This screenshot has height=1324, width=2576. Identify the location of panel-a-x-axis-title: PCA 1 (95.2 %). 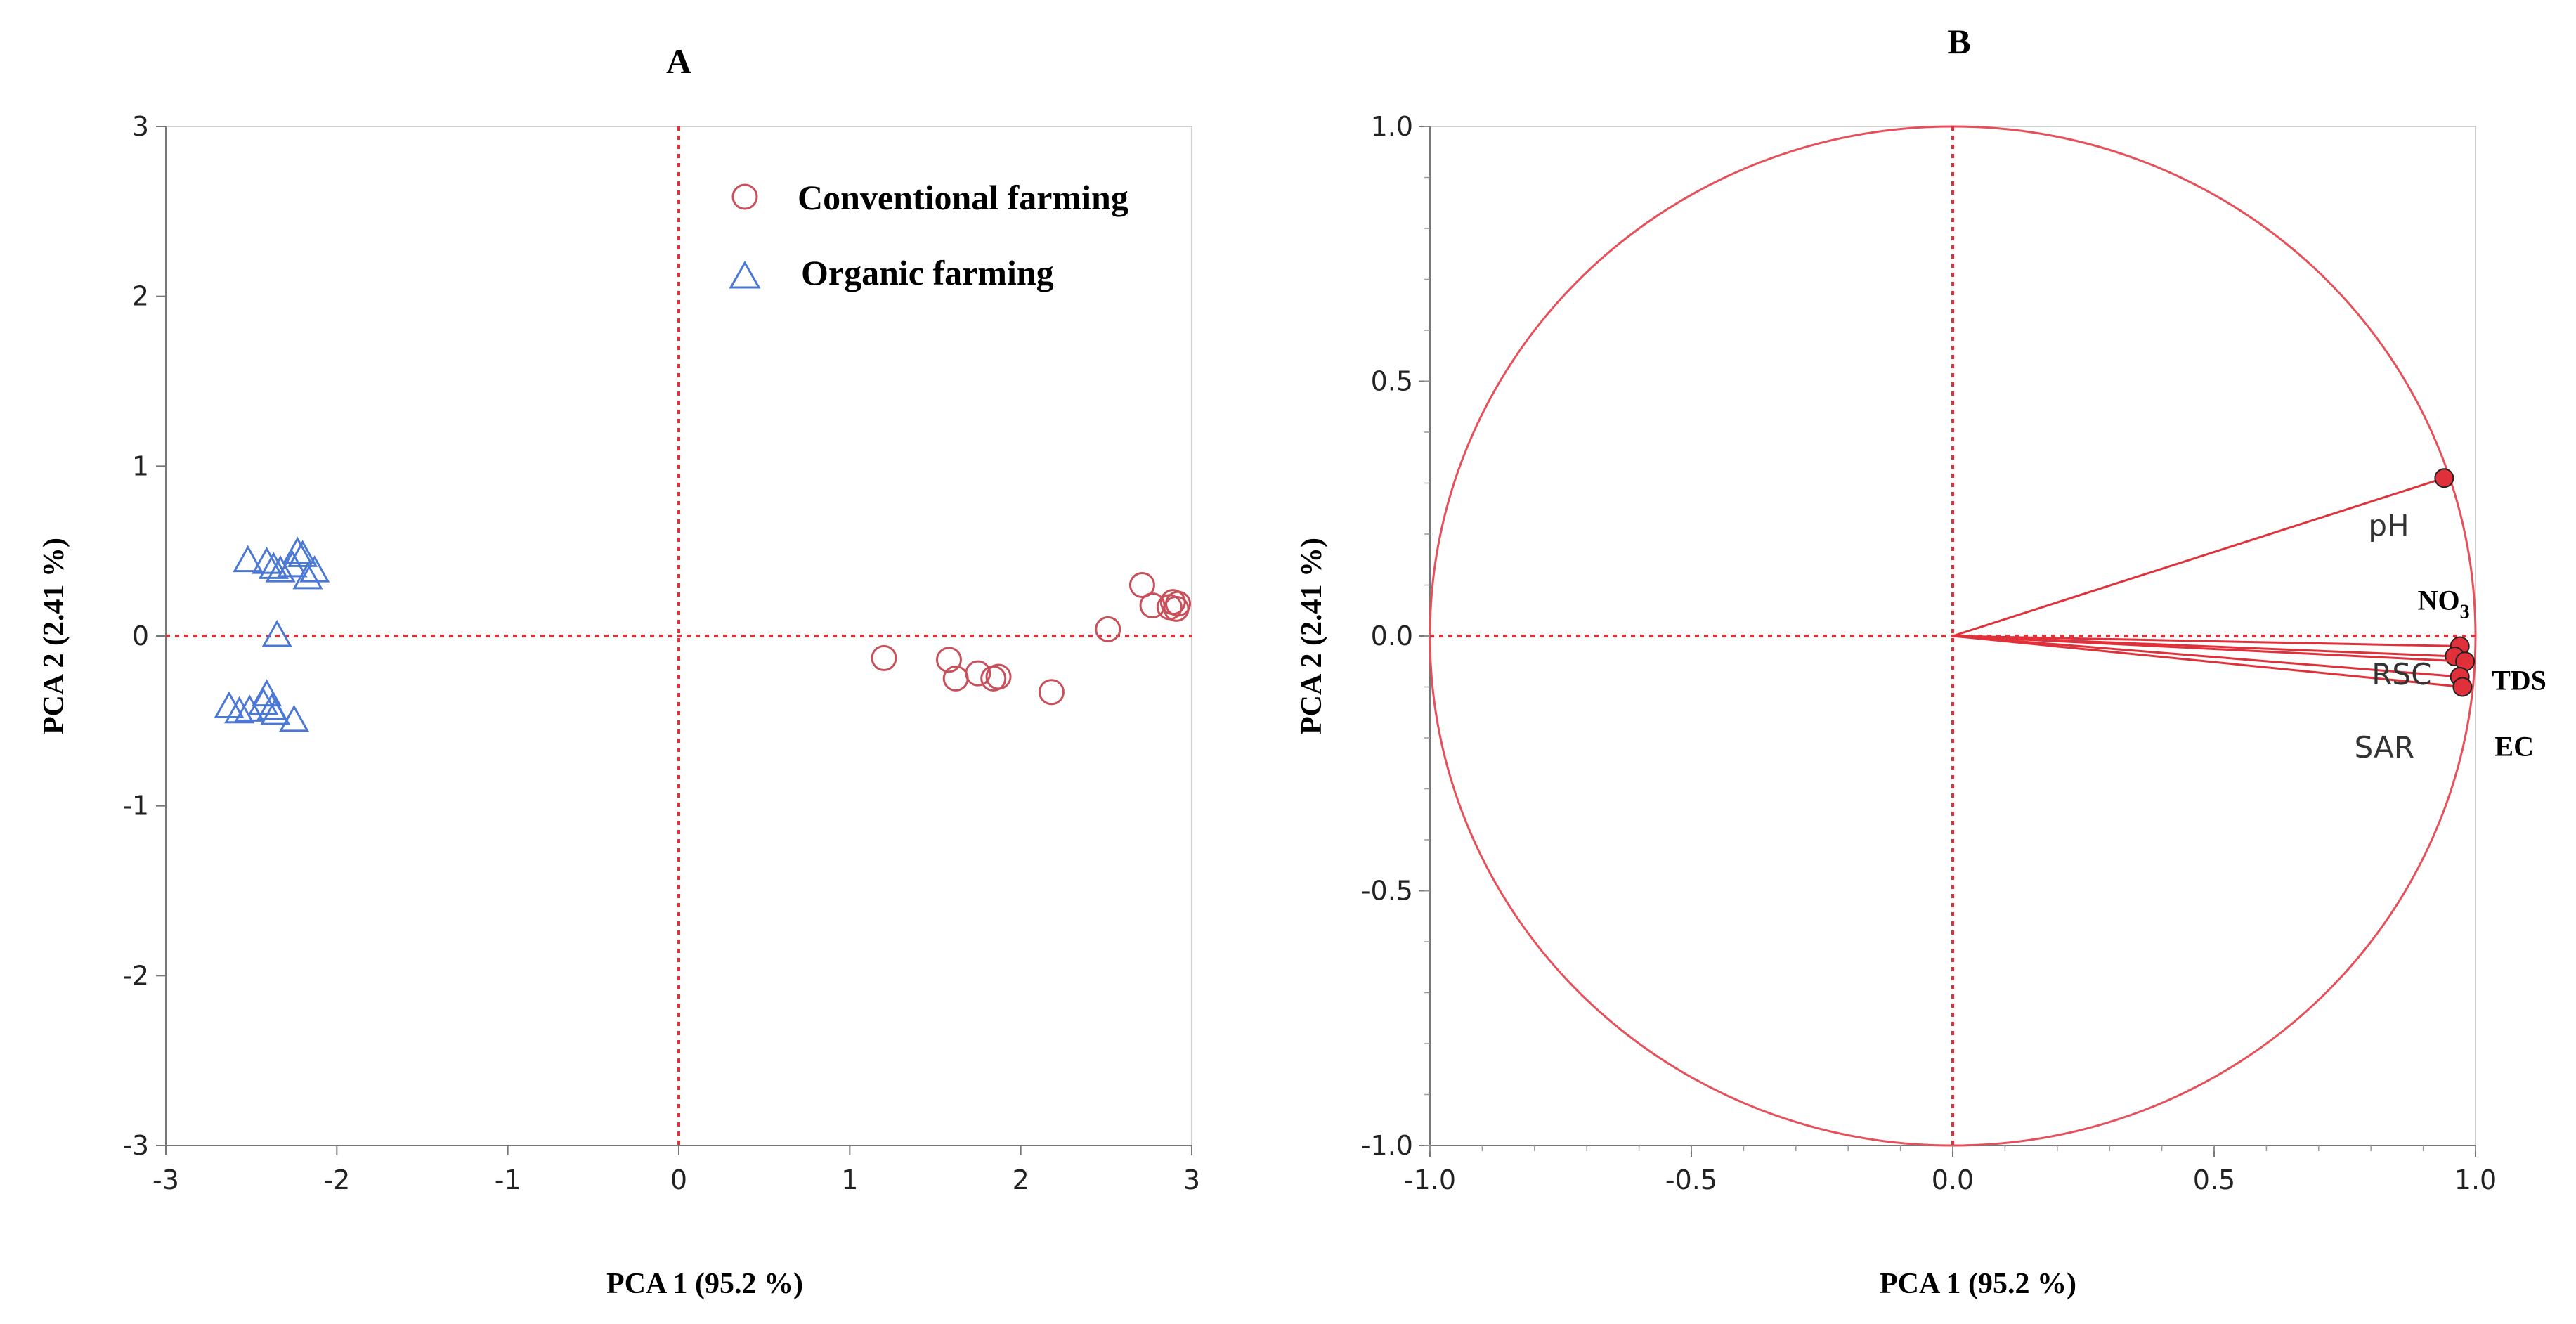
(704, 1284).